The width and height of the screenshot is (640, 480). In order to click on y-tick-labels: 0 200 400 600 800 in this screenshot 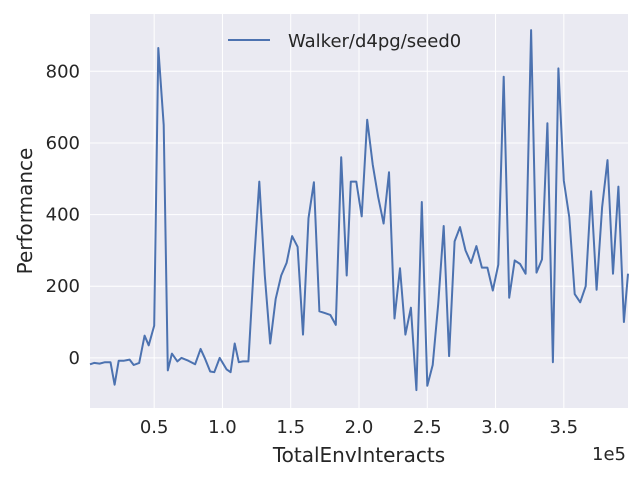, I will do `click(63, 215)`.